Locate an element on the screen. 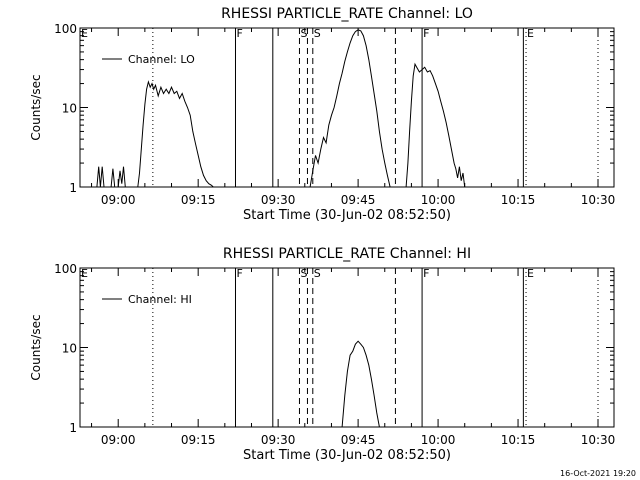 This screenshot has width=640, height=480. footer-timestamp: 16-Oct-2021 19:20 is located at coordinates (598, 473).